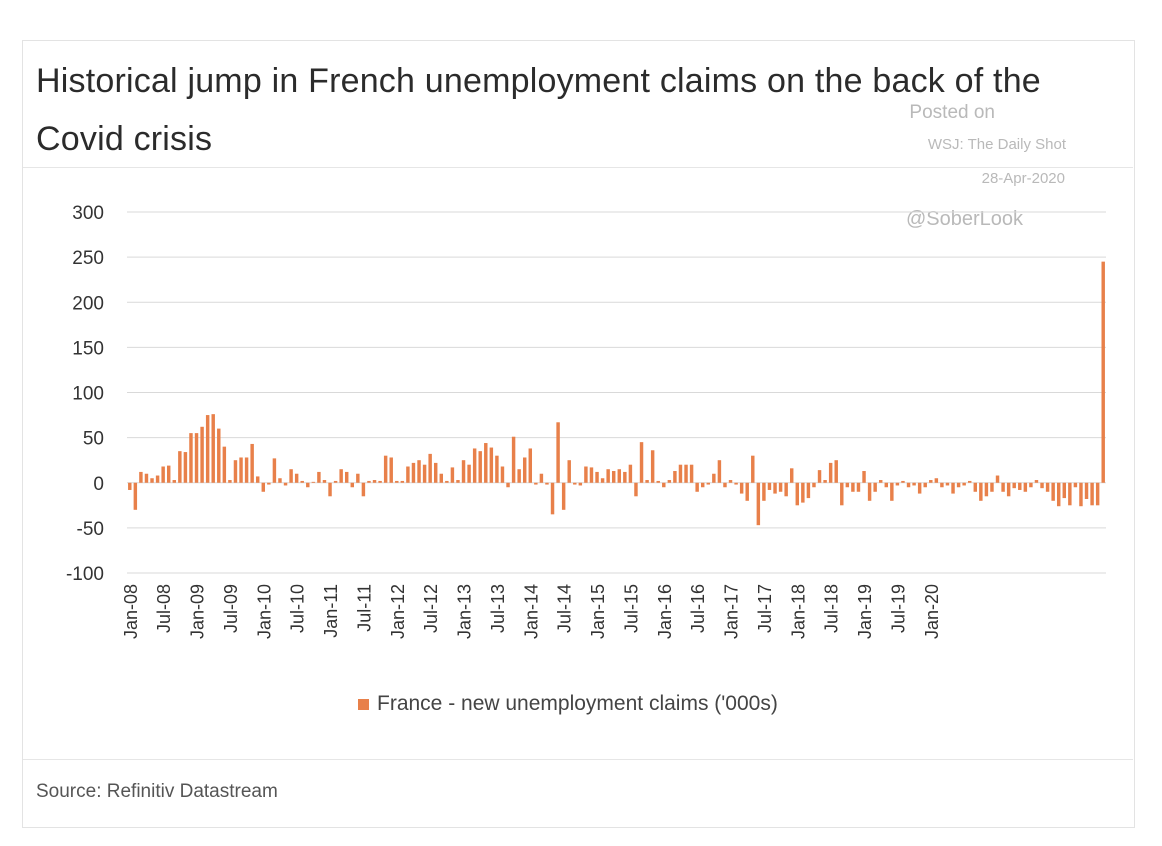 The height and width of the screenshot is (846, 1162). Describe the element at coordinates (164, 608) in the screenshot. I see `x-tick-label: Jul-08` at that location.